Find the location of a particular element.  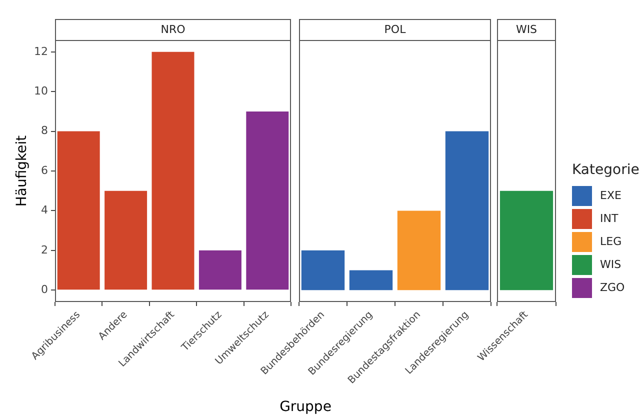

legend-label: WIS is located at coordinates (611, 264).